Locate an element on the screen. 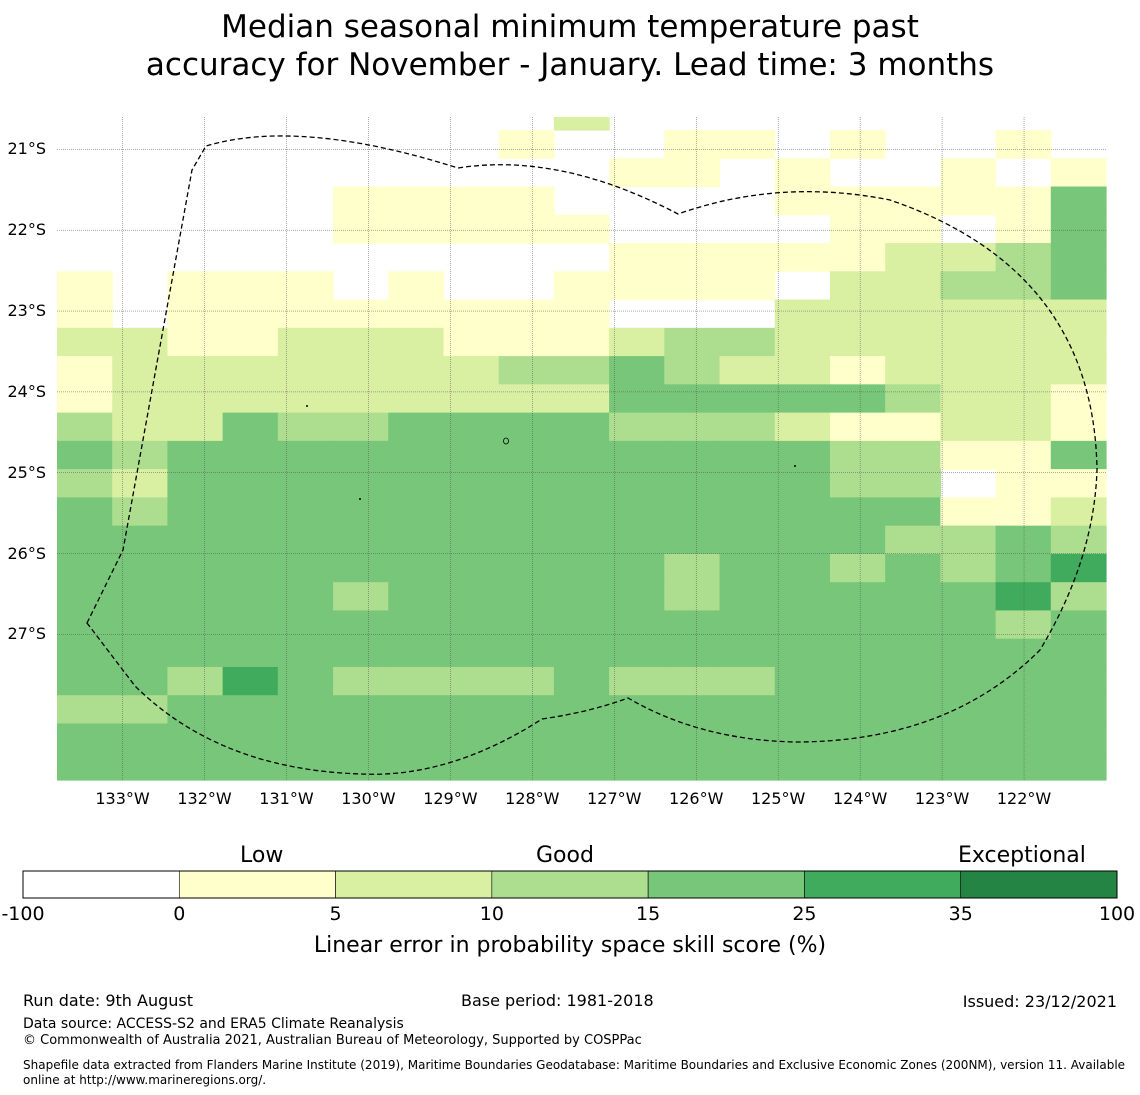  shapefile-credit-line-2: online at http://www.marineregions.org/. is located at coordinates (145, 1080).